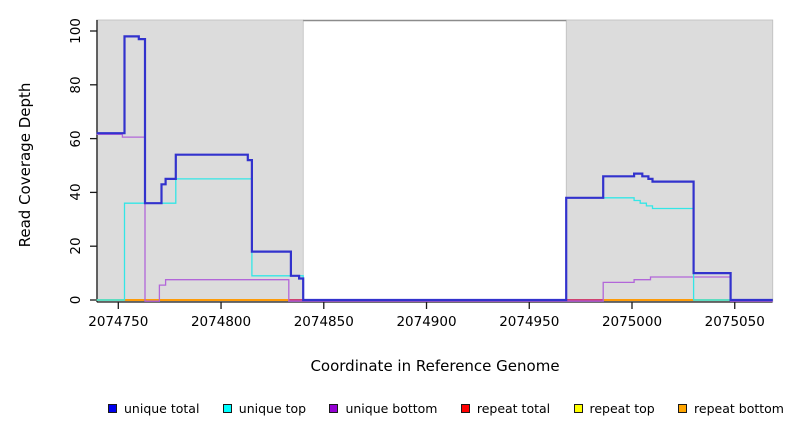 The width and height of the screenshot is (792, 432). What do you see at coordinates (76, 139) in the screenshot?
I see `y-tick-label: 60` at bounding box center [76, 139].